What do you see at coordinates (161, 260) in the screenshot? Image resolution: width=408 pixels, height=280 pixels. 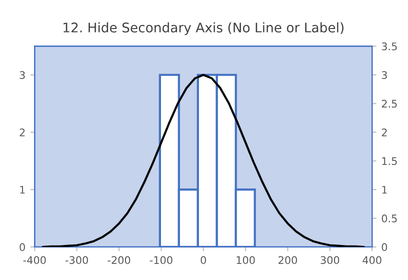 I see `x-tick-label: -100` at bounding box center [161, 260].